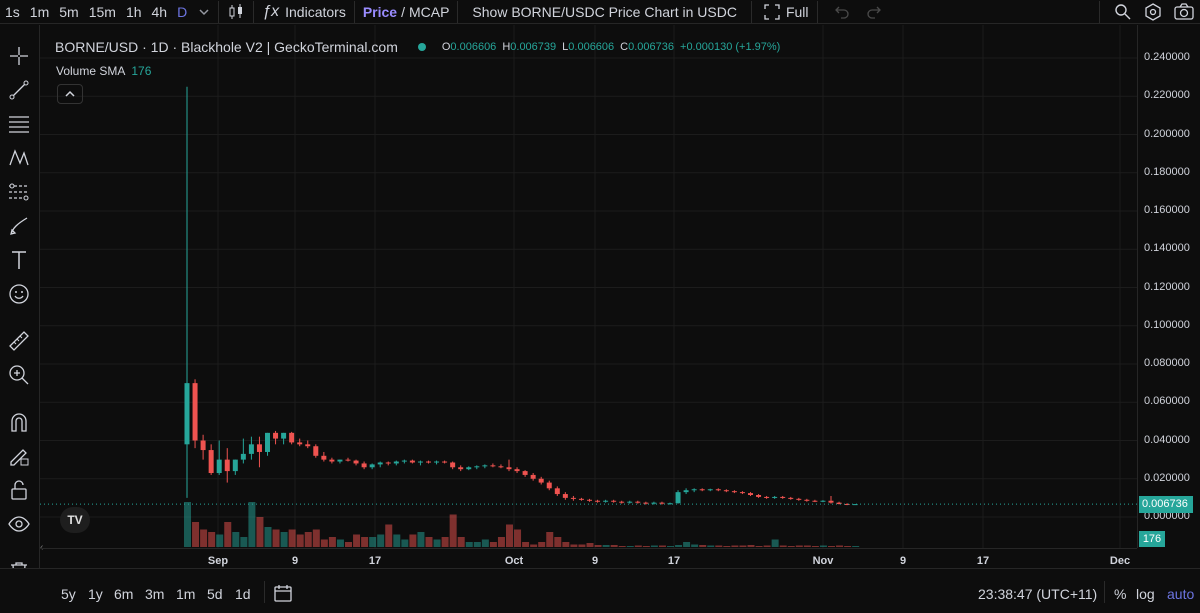 The image size is (1200, 613). I want to click on volume-sma-value: 176, so click(141, 71).